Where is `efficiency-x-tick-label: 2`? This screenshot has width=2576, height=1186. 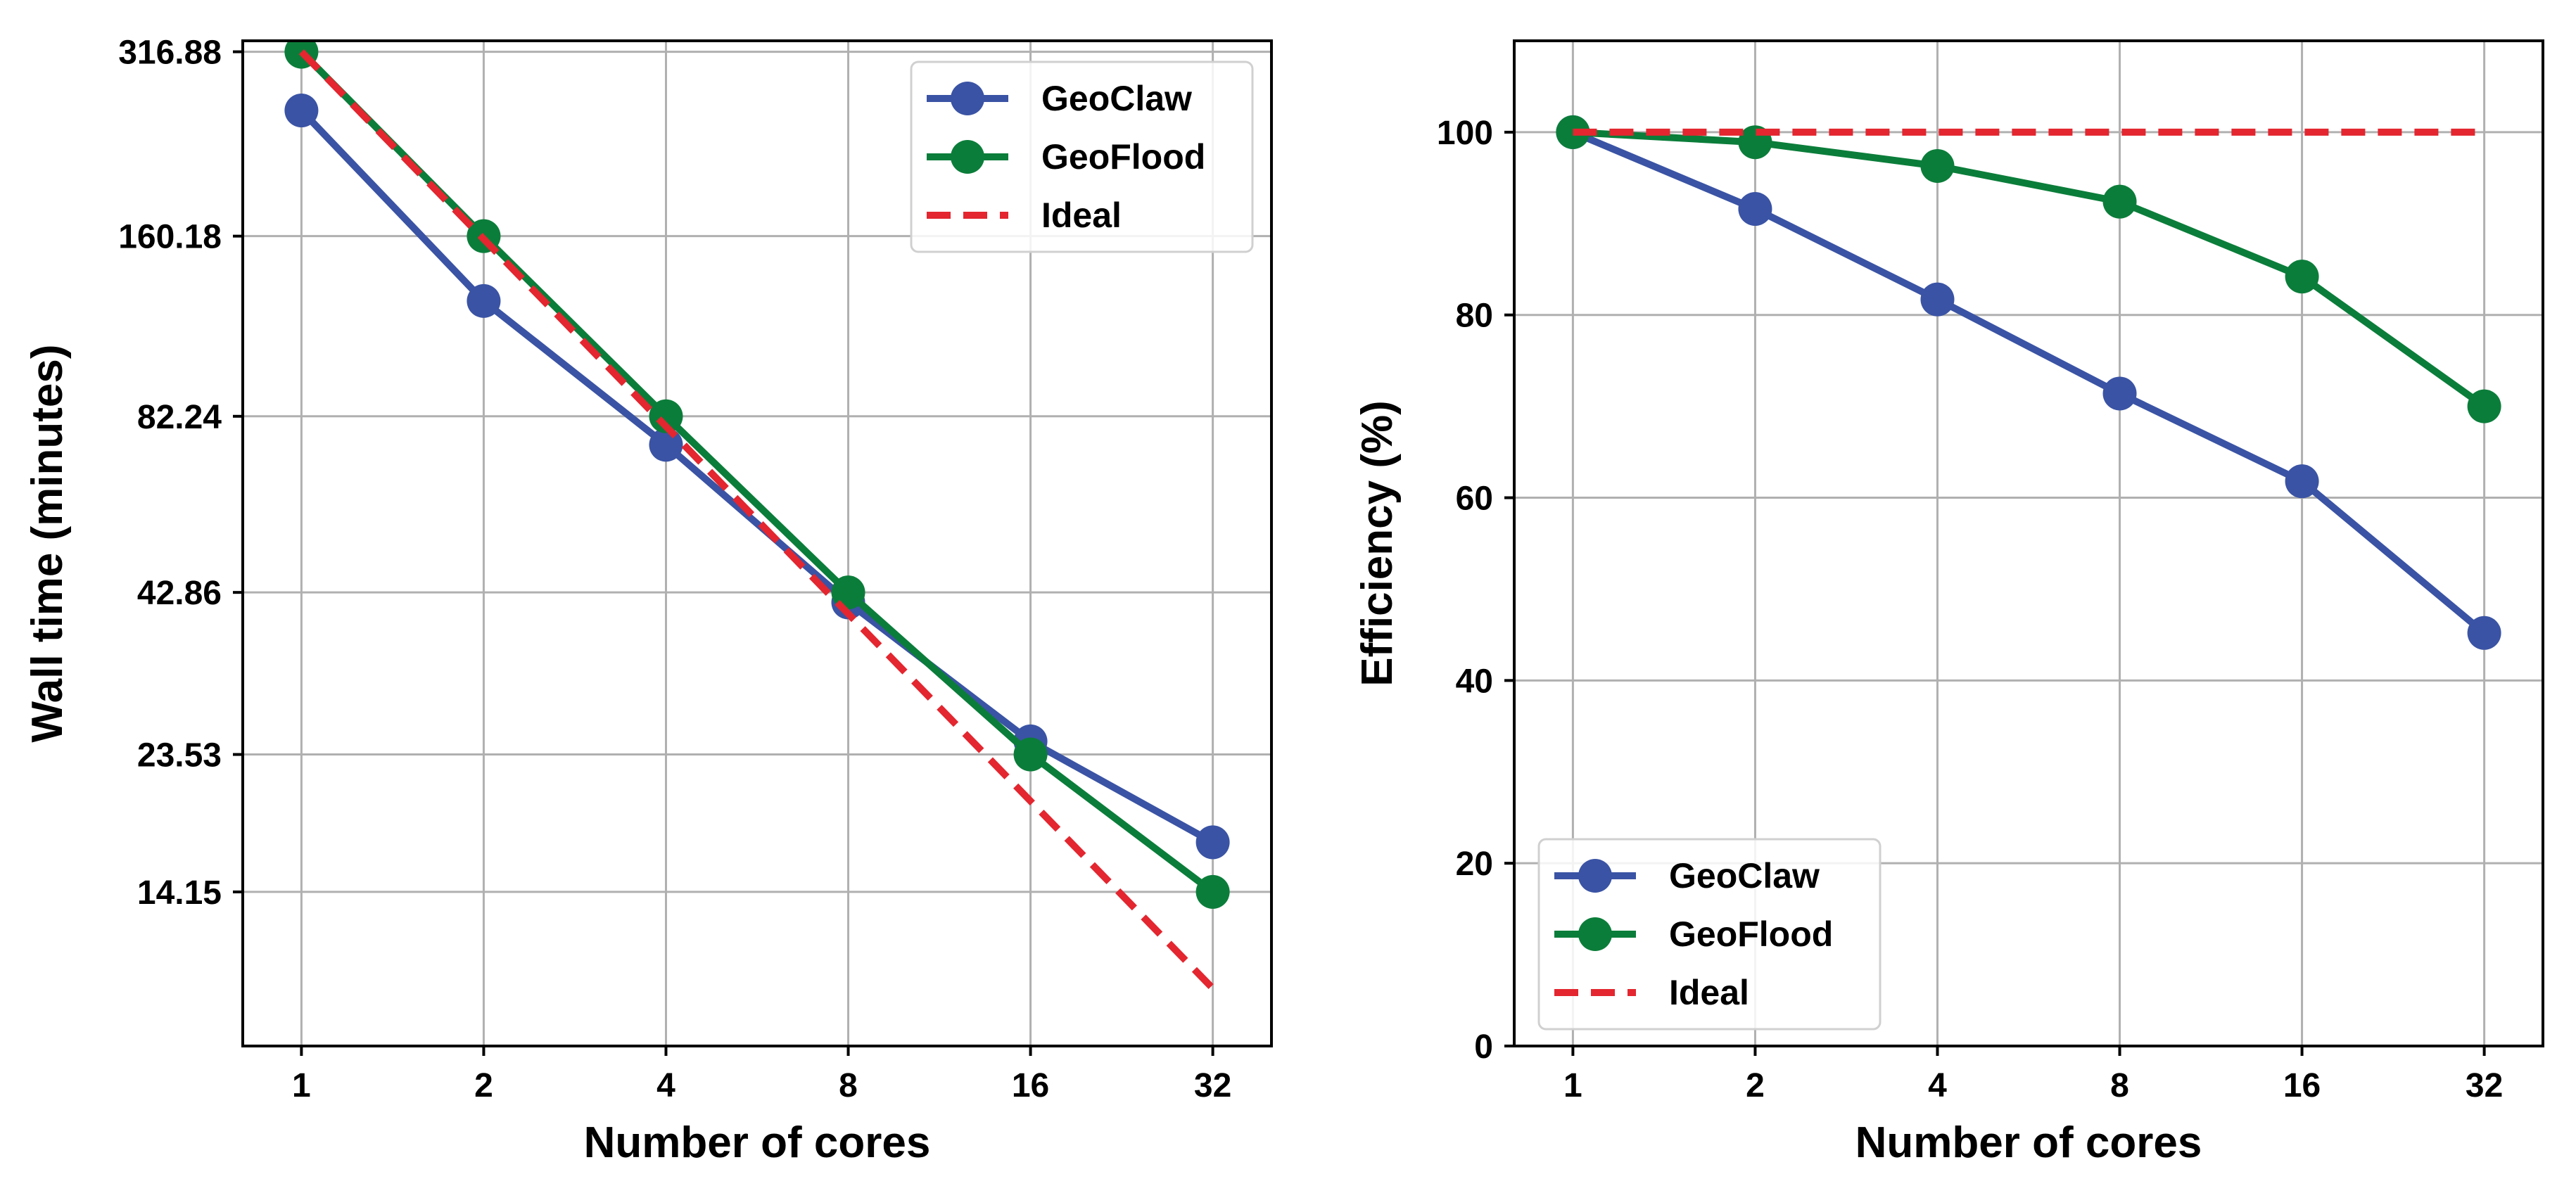
efficiency-x-tick-label: 2 is located at coordinates (1755, 1085).